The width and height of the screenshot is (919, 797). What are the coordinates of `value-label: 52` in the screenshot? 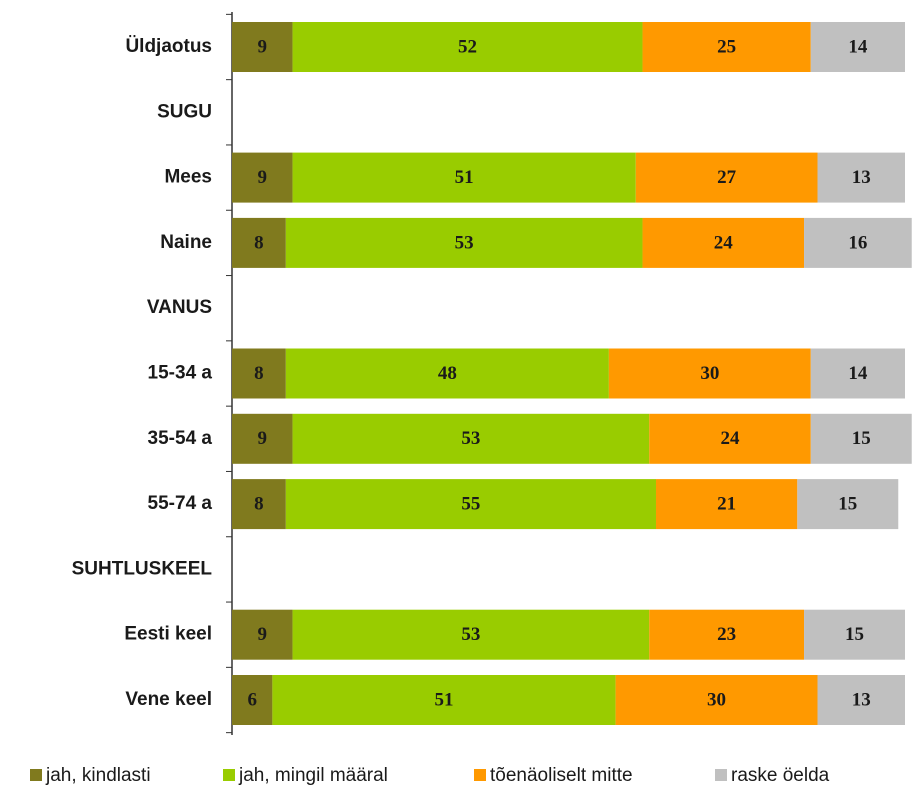 It's located at (467, 46).